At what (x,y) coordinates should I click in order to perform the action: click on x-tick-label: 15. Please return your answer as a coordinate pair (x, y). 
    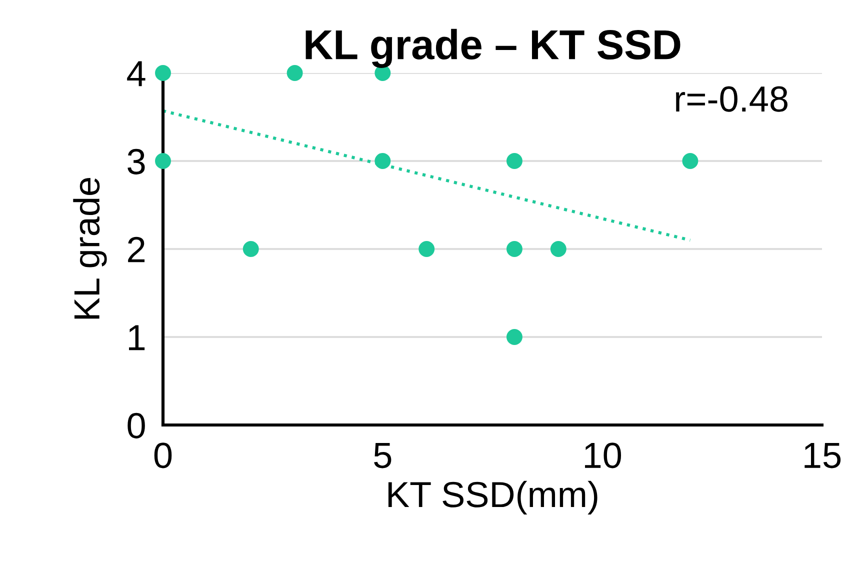
    Looking at the image, I should click on (822, 455).